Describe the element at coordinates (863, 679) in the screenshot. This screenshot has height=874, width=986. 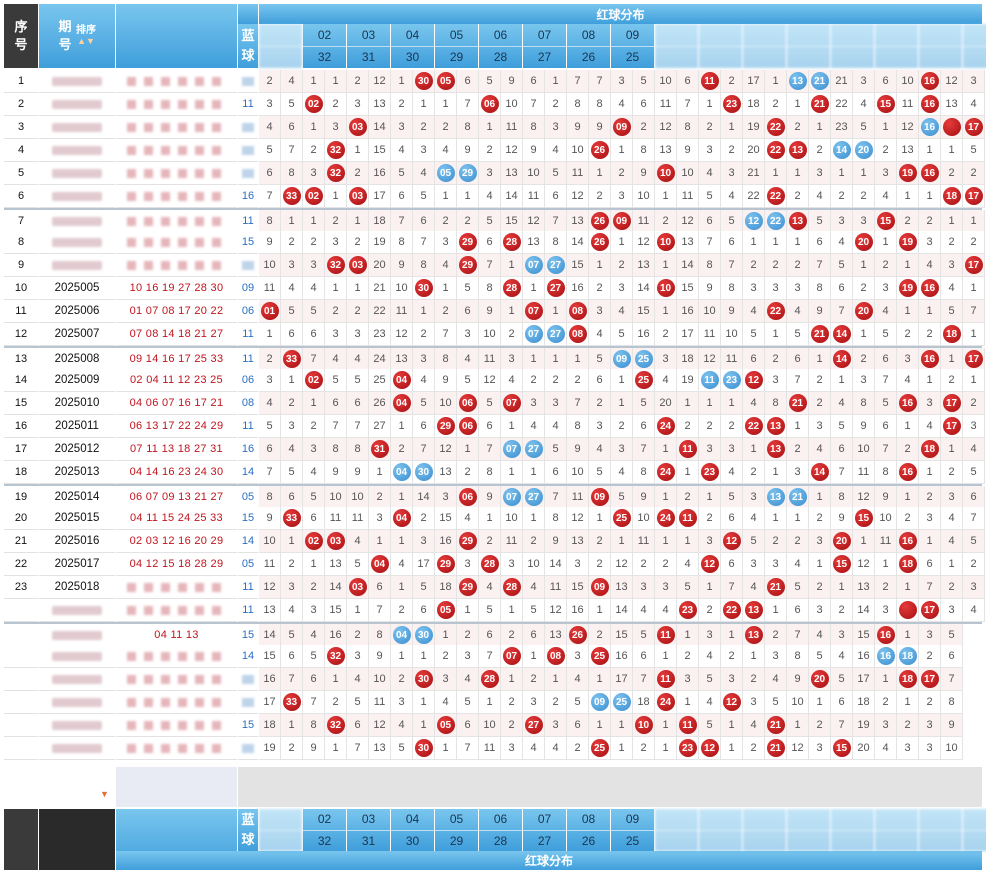
I see `omission-value: 17` at that location.